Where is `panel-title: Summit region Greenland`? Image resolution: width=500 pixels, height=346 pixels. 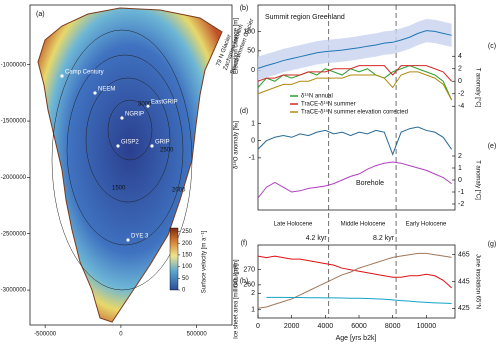
panel-title: Summit region Greenland is located at coordinates (305, 17).